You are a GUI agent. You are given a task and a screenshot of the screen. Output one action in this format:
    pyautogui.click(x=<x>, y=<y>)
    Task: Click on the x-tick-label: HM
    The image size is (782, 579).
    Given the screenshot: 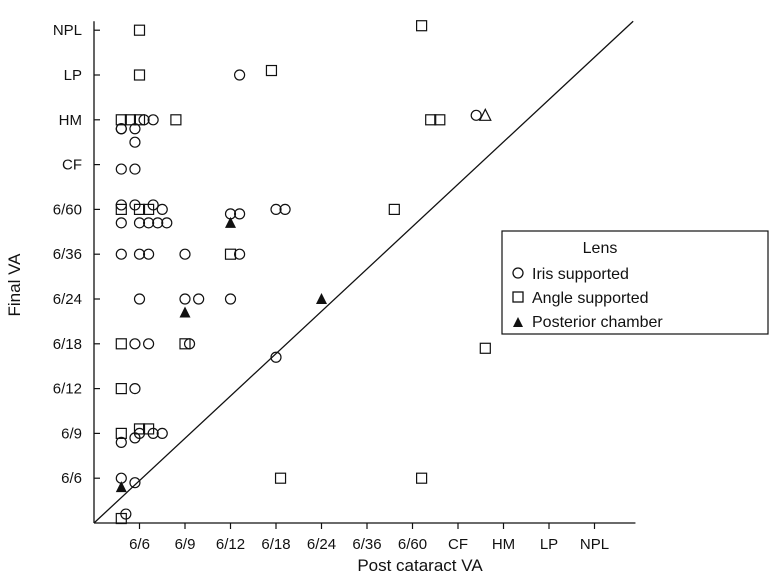 What is the action you would take?
    pyautogui.click(x=503, y=544)
    